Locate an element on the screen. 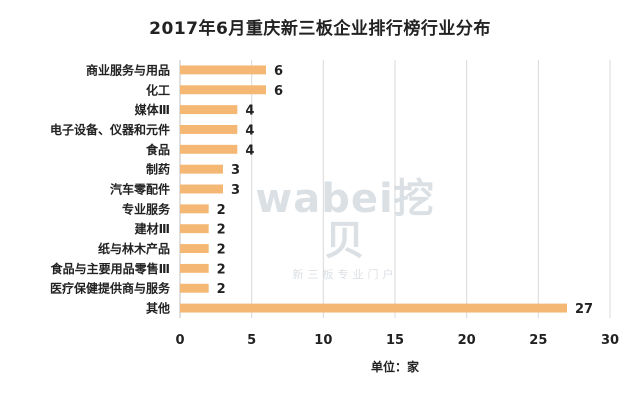 This screenshot has width=640, height=400. category-label: 纸与林木产品 is located at coordinates (134, 248).